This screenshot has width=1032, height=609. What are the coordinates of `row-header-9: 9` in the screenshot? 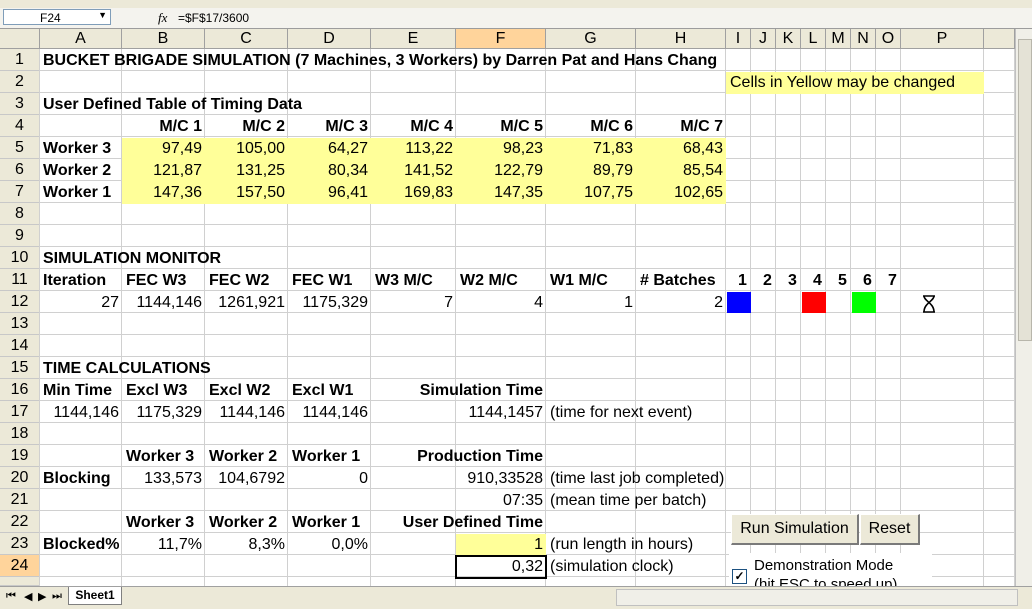 It's located at (20, 236).